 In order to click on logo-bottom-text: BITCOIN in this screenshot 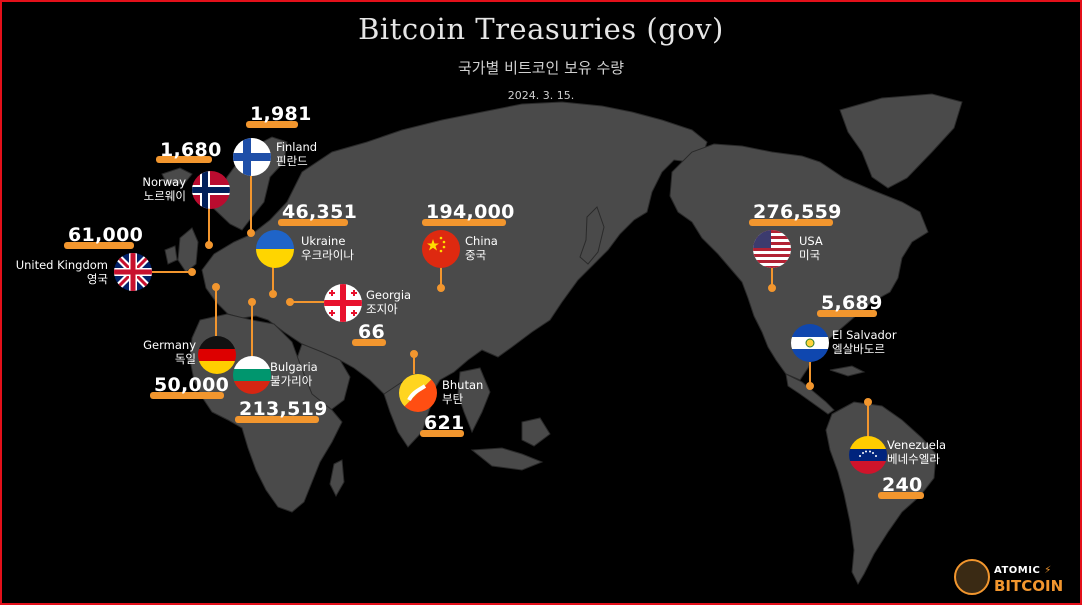, I will do `click(1029, 586)`.